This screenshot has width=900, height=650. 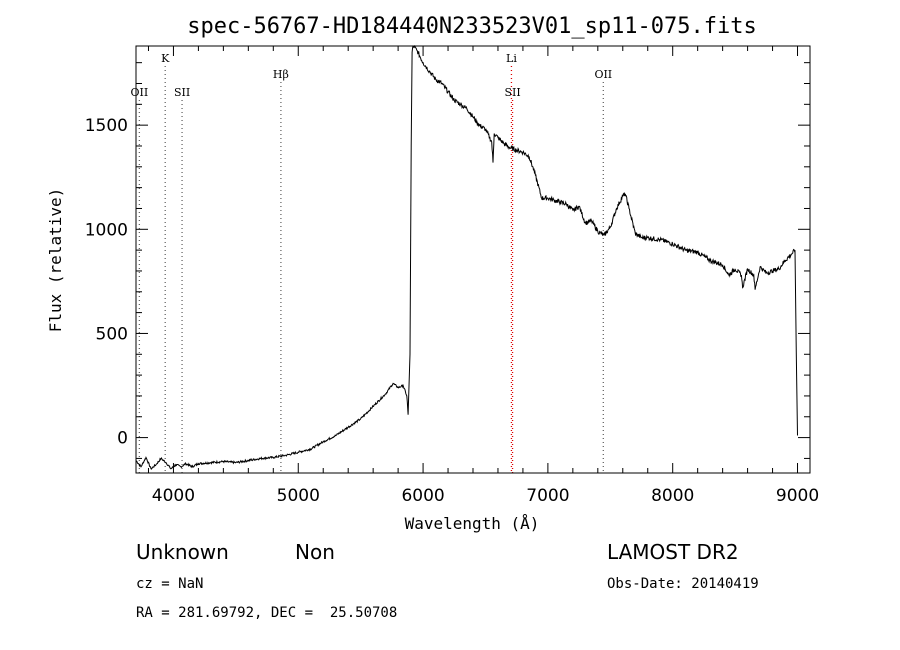 I want to click on x-axis-label: Wavelength (Å), so click(x=472, y=523).